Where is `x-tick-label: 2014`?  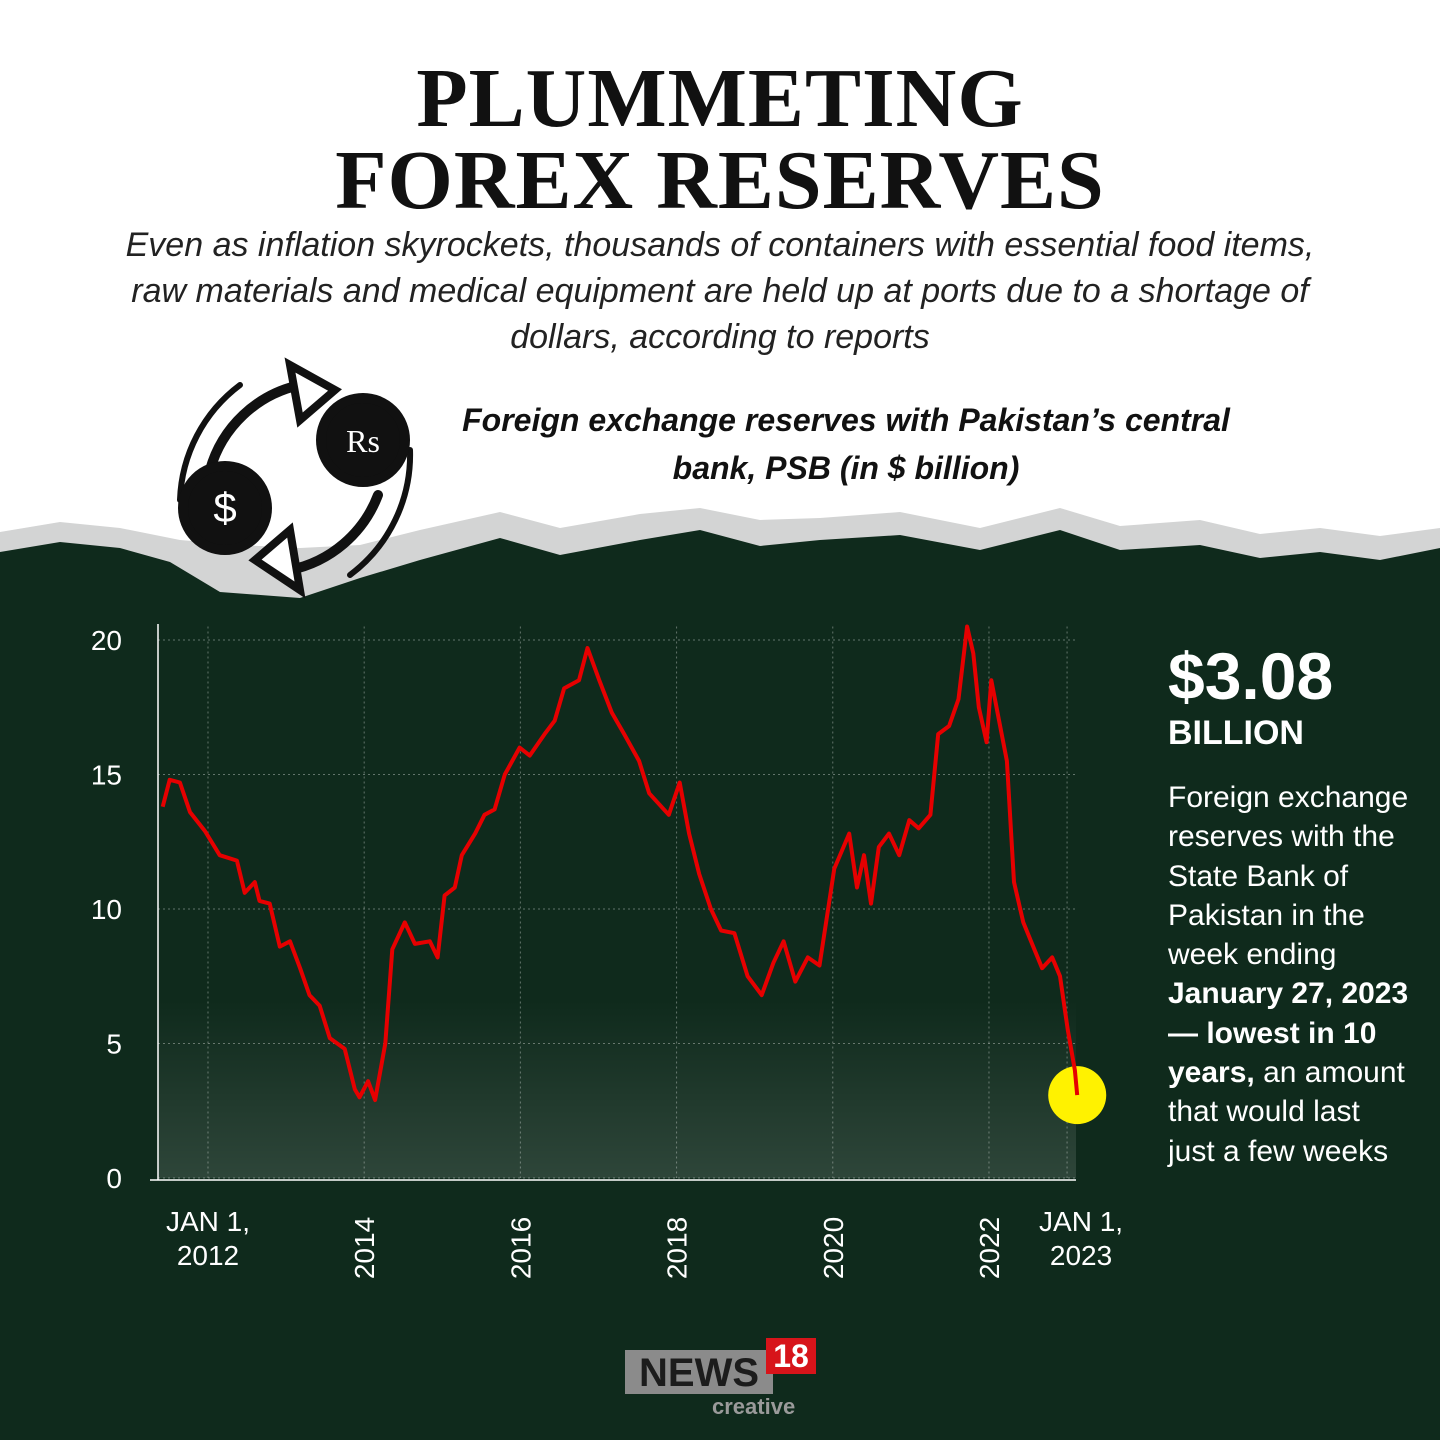 x-tick-label: 2014 is located at coordinates (364, 1248).